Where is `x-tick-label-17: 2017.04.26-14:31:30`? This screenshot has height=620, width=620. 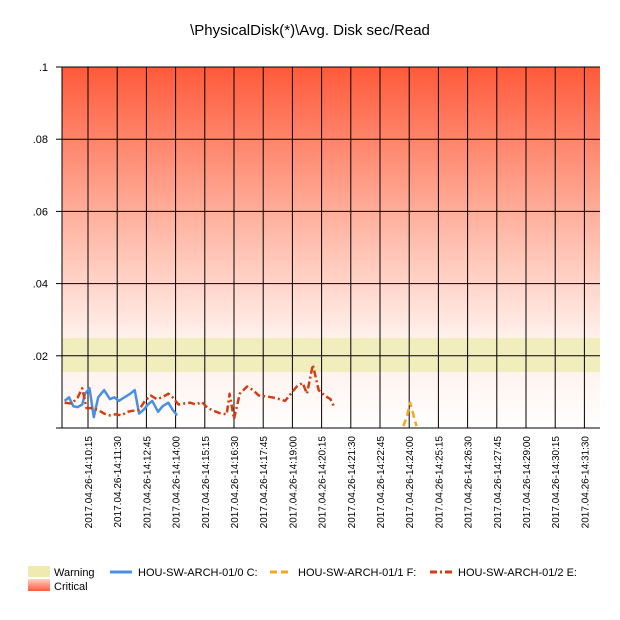 x-tick-label-17: 2017.04.26-14:31:30 is located at coordinates (585, 482).